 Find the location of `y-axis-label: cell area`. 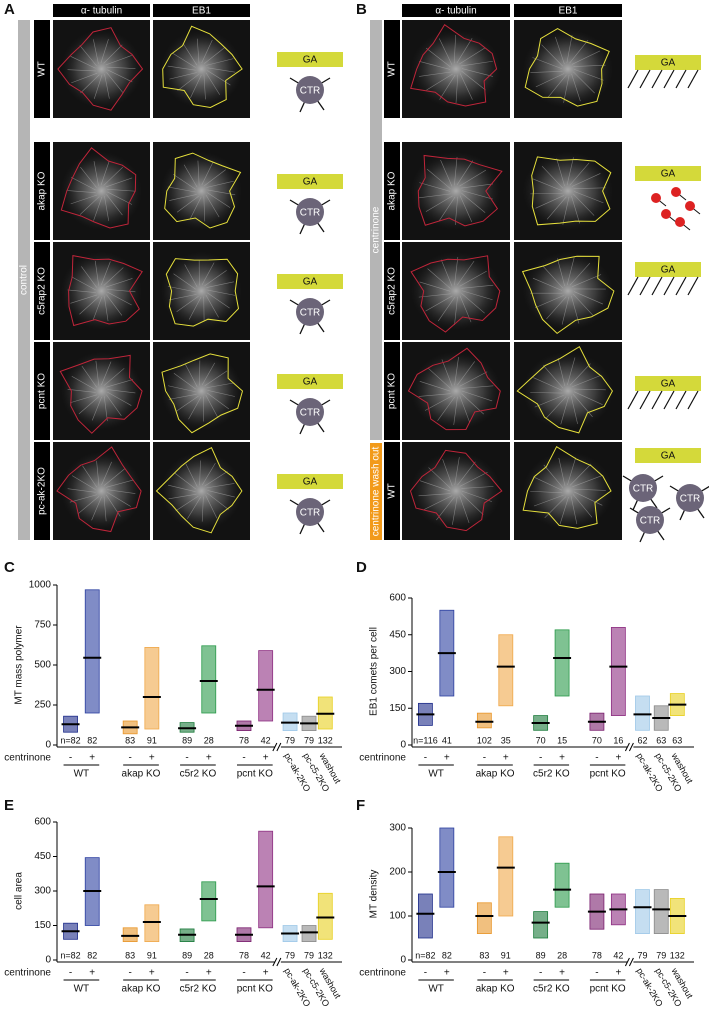

y-axis-label: cell area is located at coordinates (19, 891).